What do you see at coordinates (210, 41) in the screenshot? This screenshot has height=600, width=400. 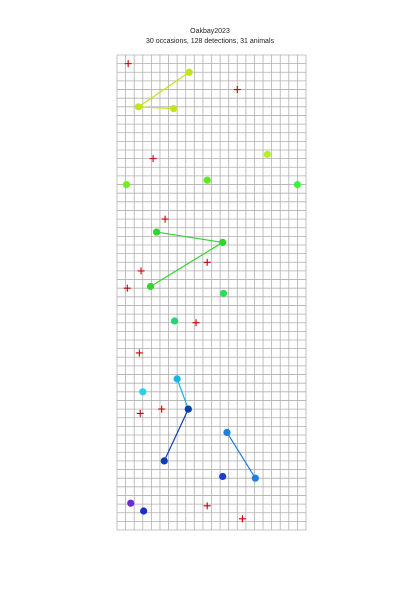 I see `chart-subtitle: 30 occasions, 128 detections, 31 animals` at bounding box center [210, 41].